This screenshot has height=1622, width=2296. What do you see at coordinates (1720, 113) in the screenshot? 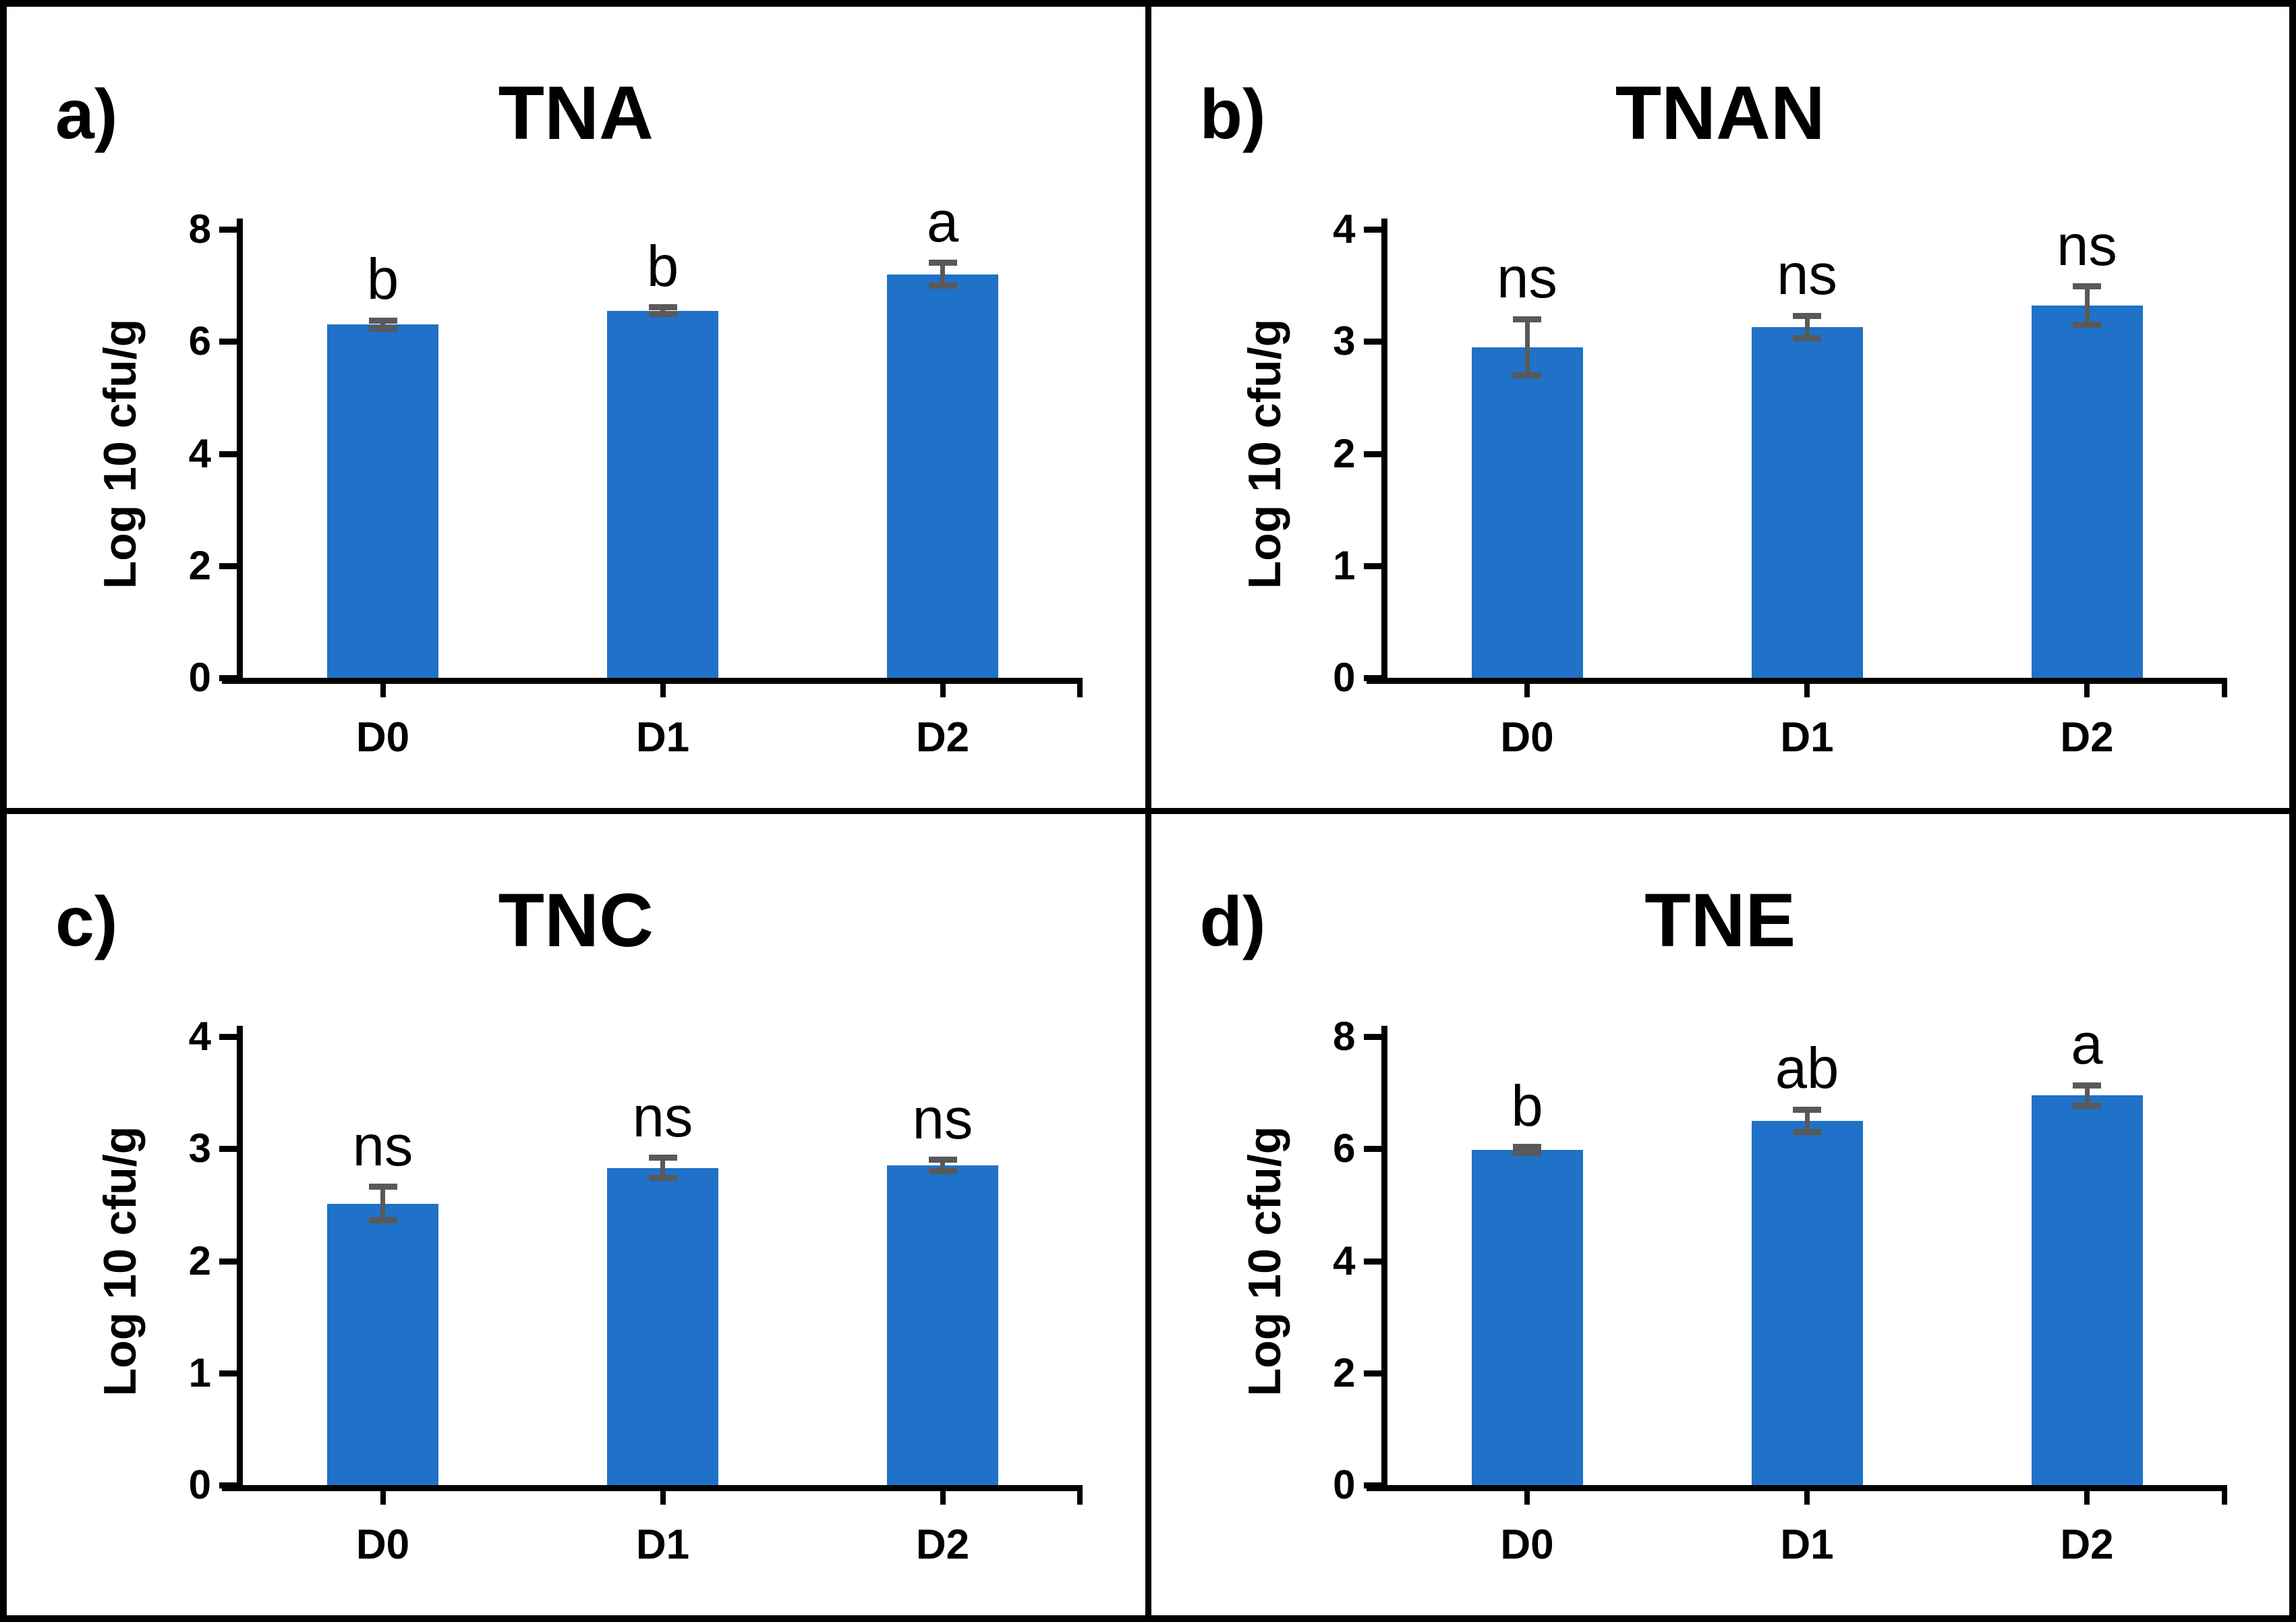
I see `panel-title-b: TNAN` at bounding box center [1720, 113].